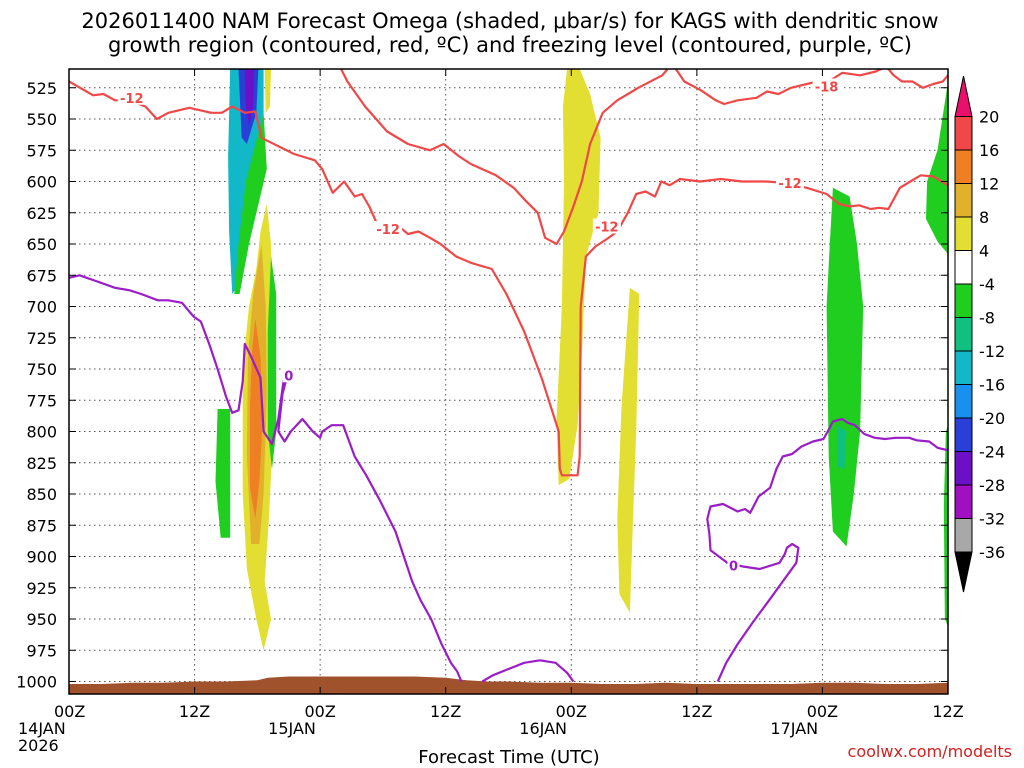 Image resolution: width=1024 pixels, height=768 pixels. Describe the element at coordinates (42, 728) in the screenshot. I see `x-tick-label: 14JAN` at that location.